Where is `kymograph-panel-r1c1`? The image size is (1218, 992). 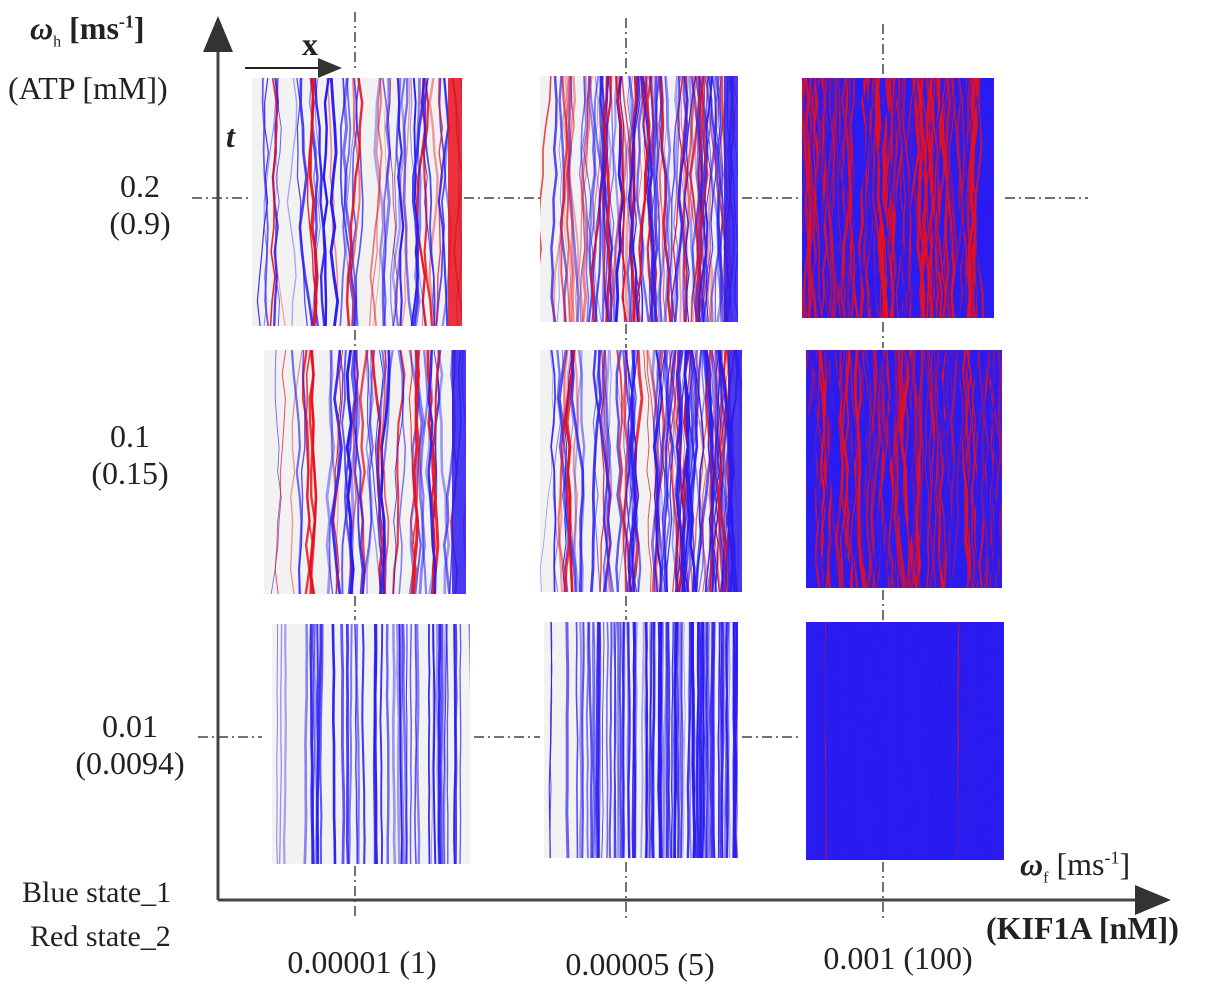
kymograph-panel-r1c1 is located at coordinates (641, 471).